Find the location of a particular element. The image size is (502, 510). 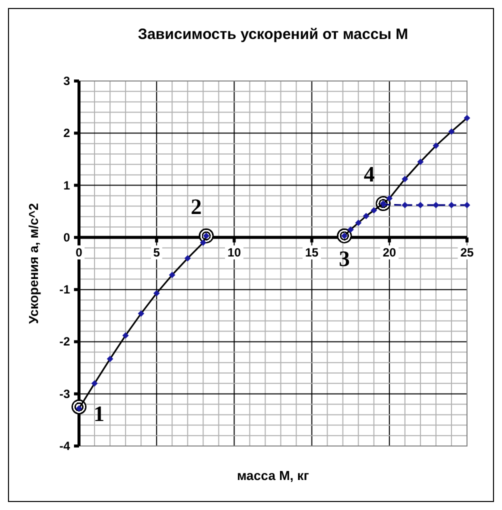

x-tick-label: 0 is located at coordinates (79, 252).